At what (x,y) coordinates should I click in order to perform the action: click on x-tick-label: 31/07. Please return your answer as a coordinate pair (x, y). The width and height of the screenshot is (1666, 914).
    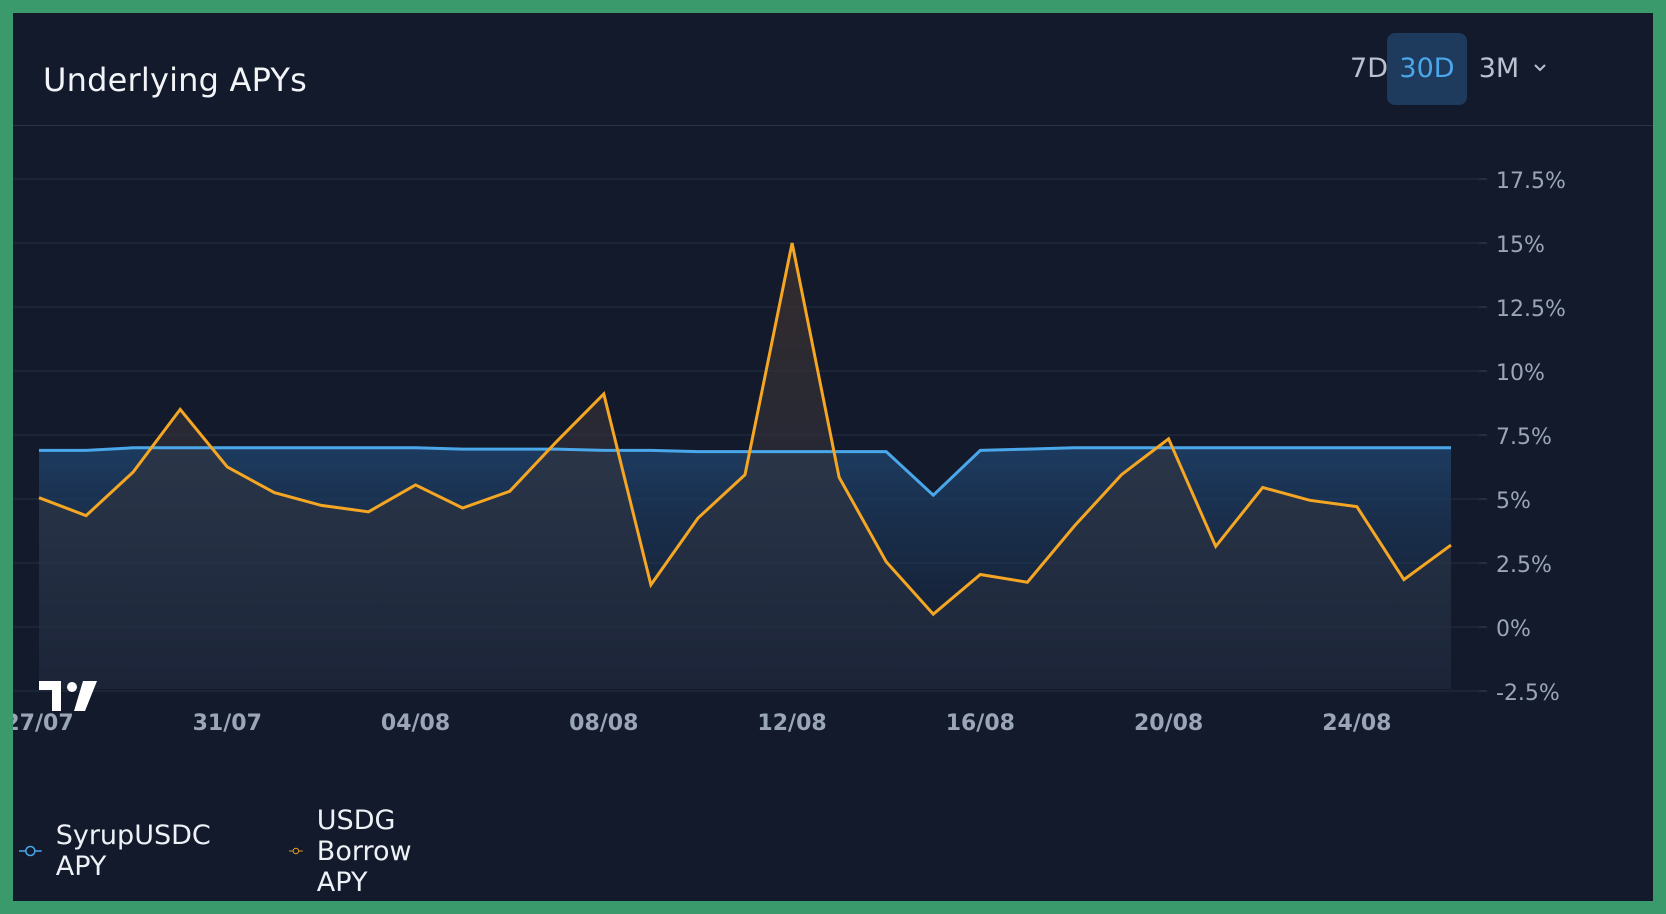
    Looking at the image, I should click on (227, 723).